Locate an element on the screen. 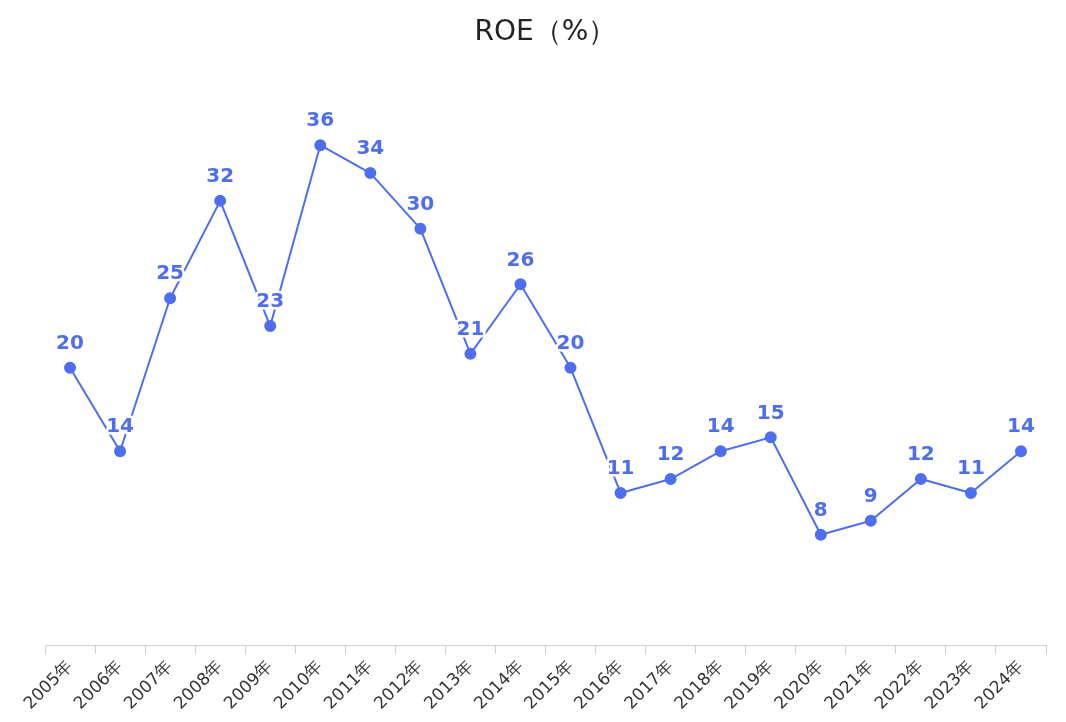 This screenshot has height=722, width=1066. data-label: 34 is located at coordinates (370, 147).